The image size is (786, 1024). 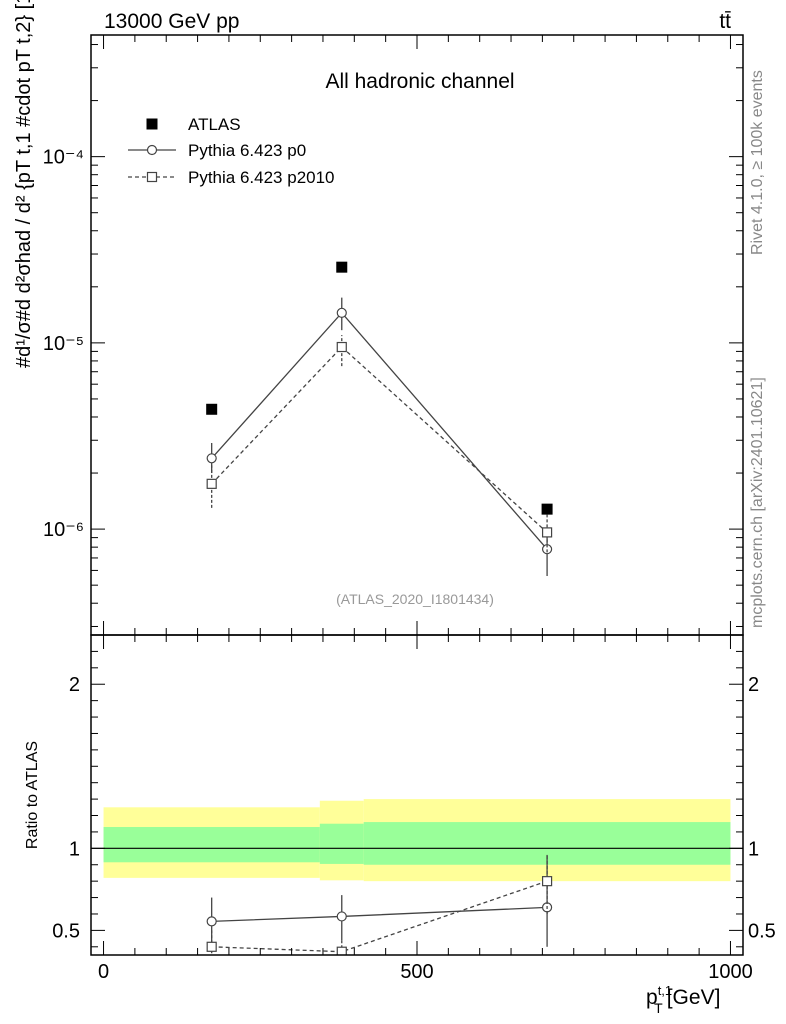 What do you see at coordinates (66, 931) in the screenshot?
I see `ratio-y-tick-label: 0.5` at bounding box center [66, 931].